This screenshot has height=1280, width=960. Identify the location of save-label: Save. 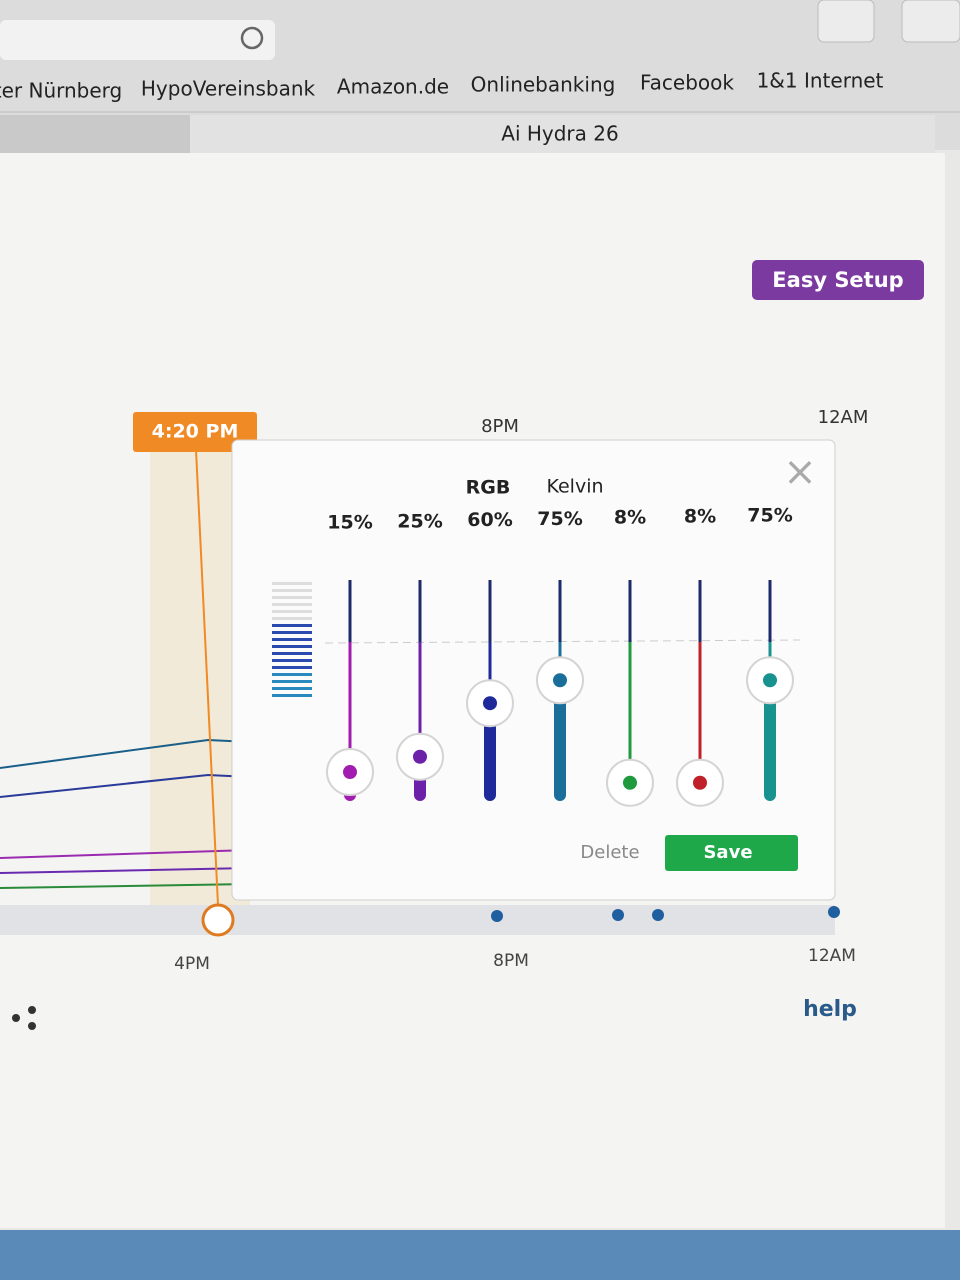
(727, 852).